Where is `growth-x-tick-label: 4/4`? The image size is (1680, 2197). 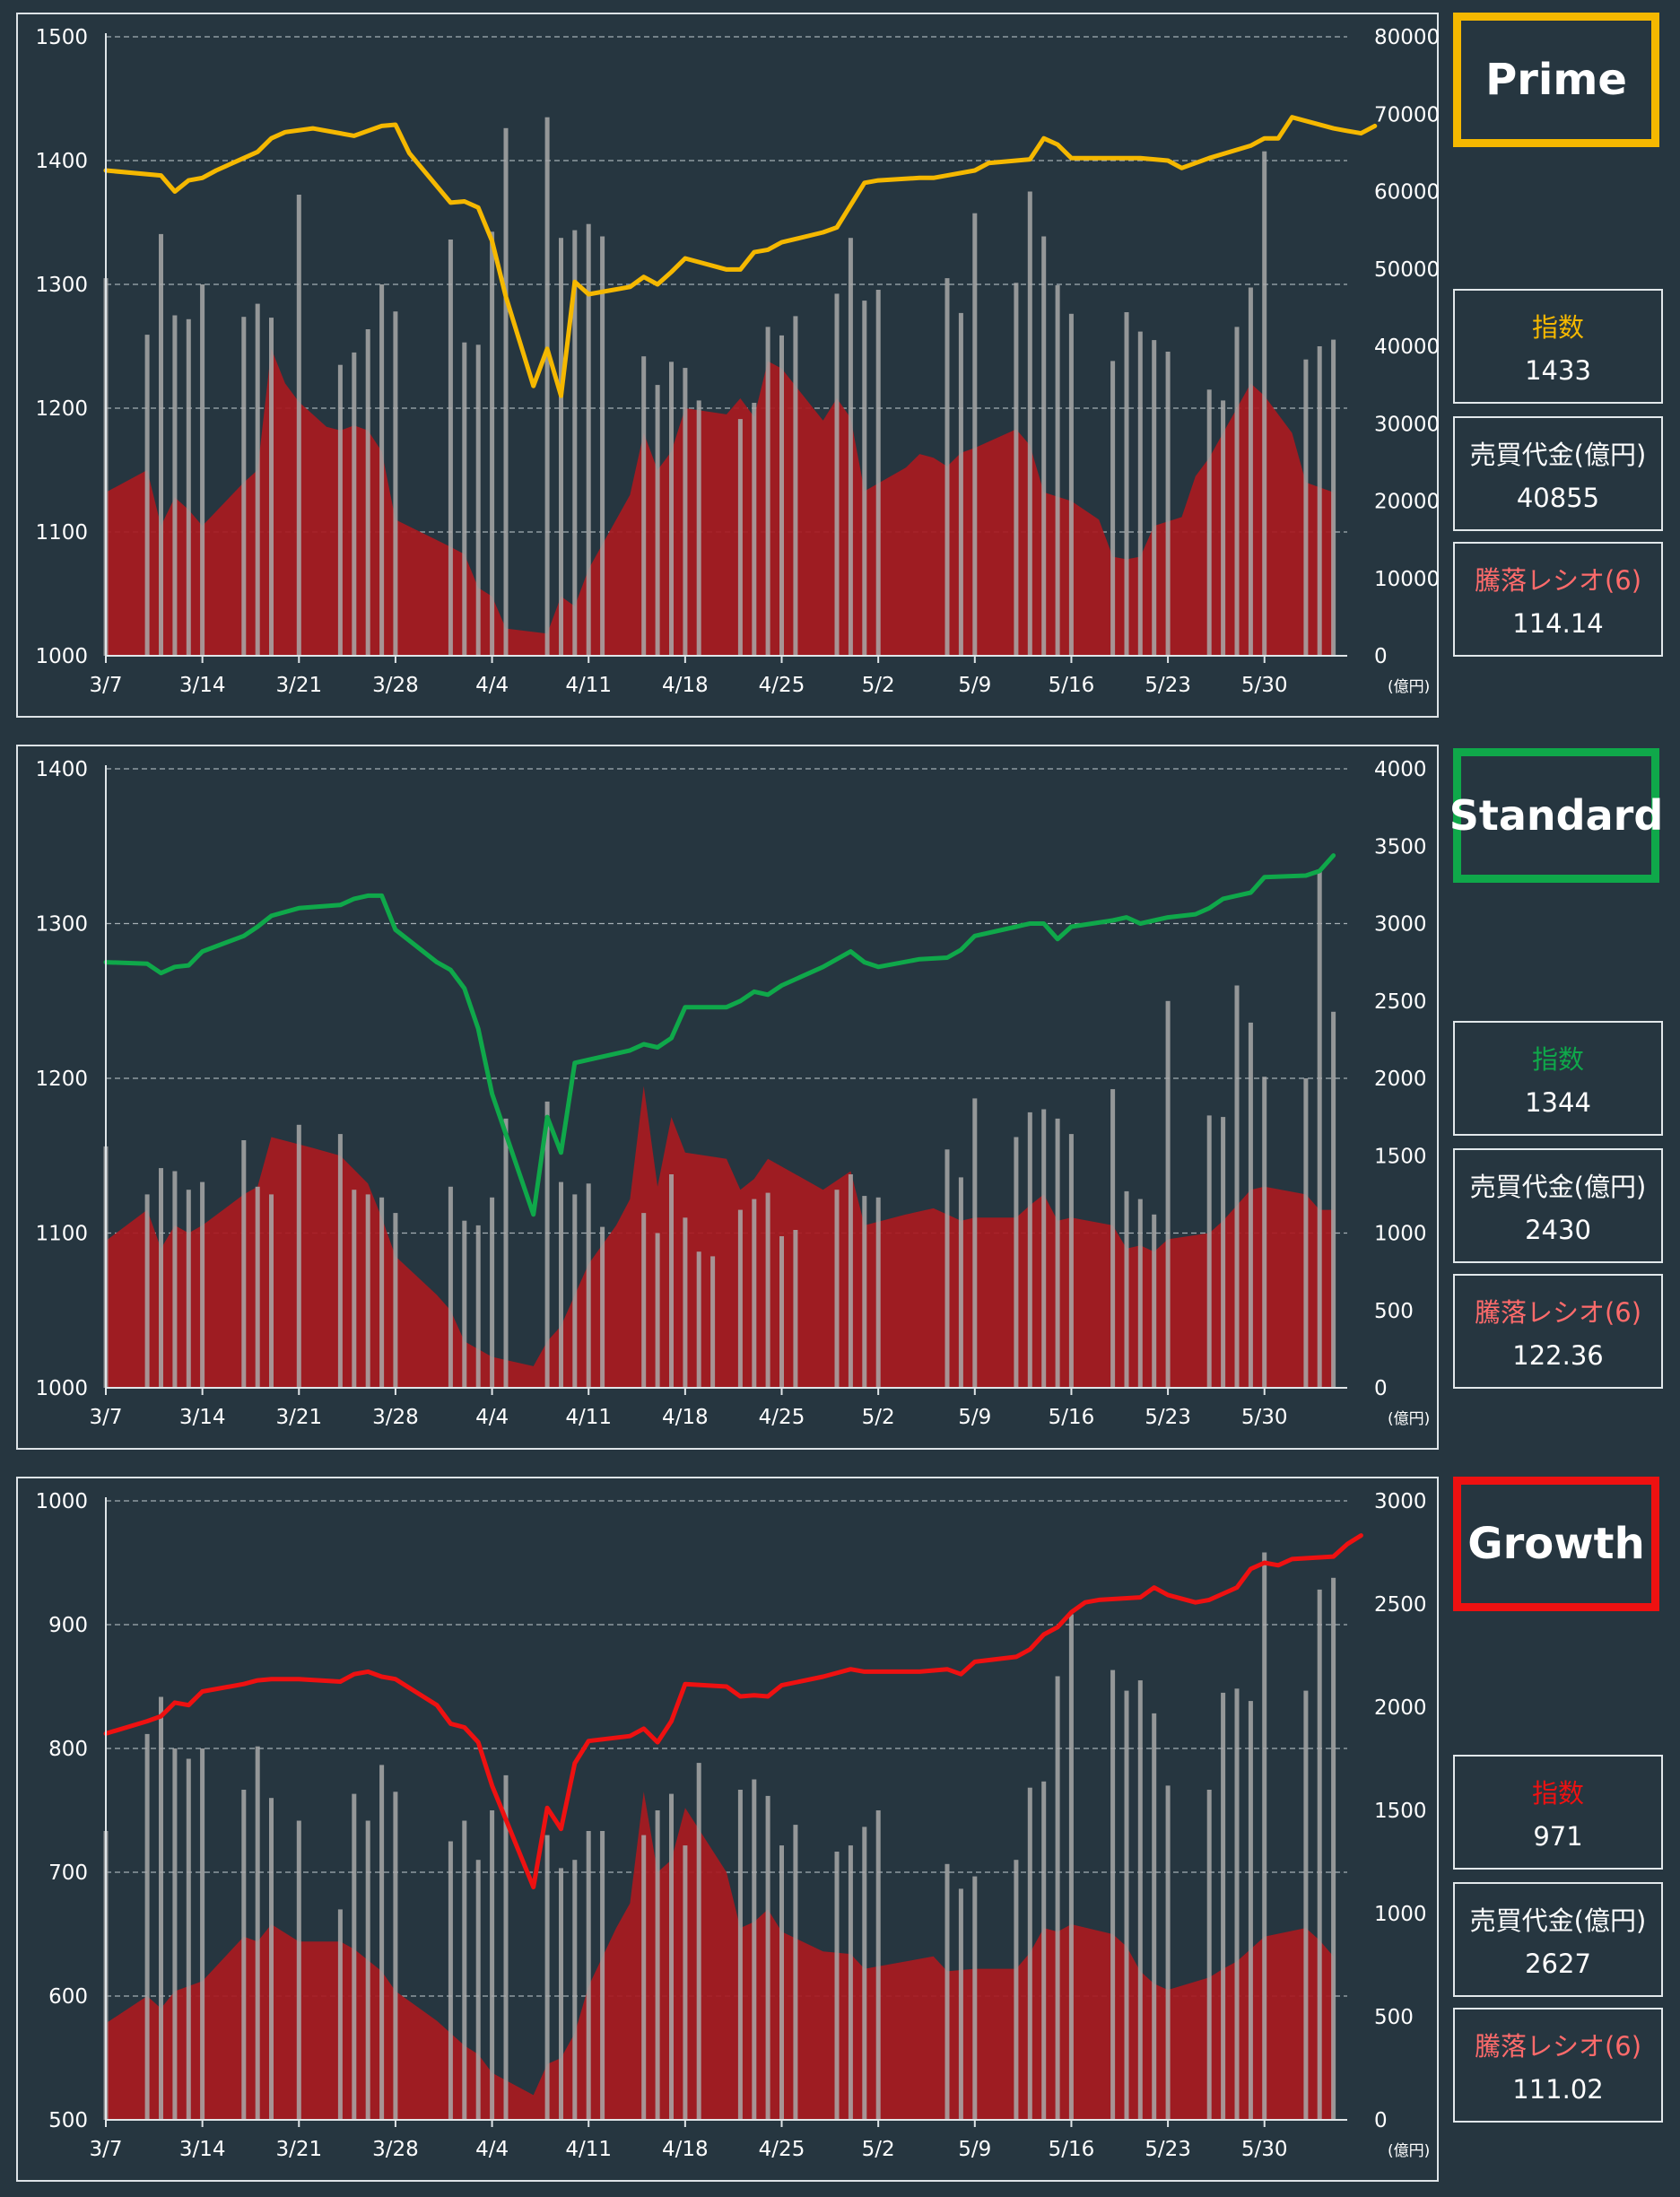
growth-x-tick-label: 4/4 is located at coordinates (492, 2149).